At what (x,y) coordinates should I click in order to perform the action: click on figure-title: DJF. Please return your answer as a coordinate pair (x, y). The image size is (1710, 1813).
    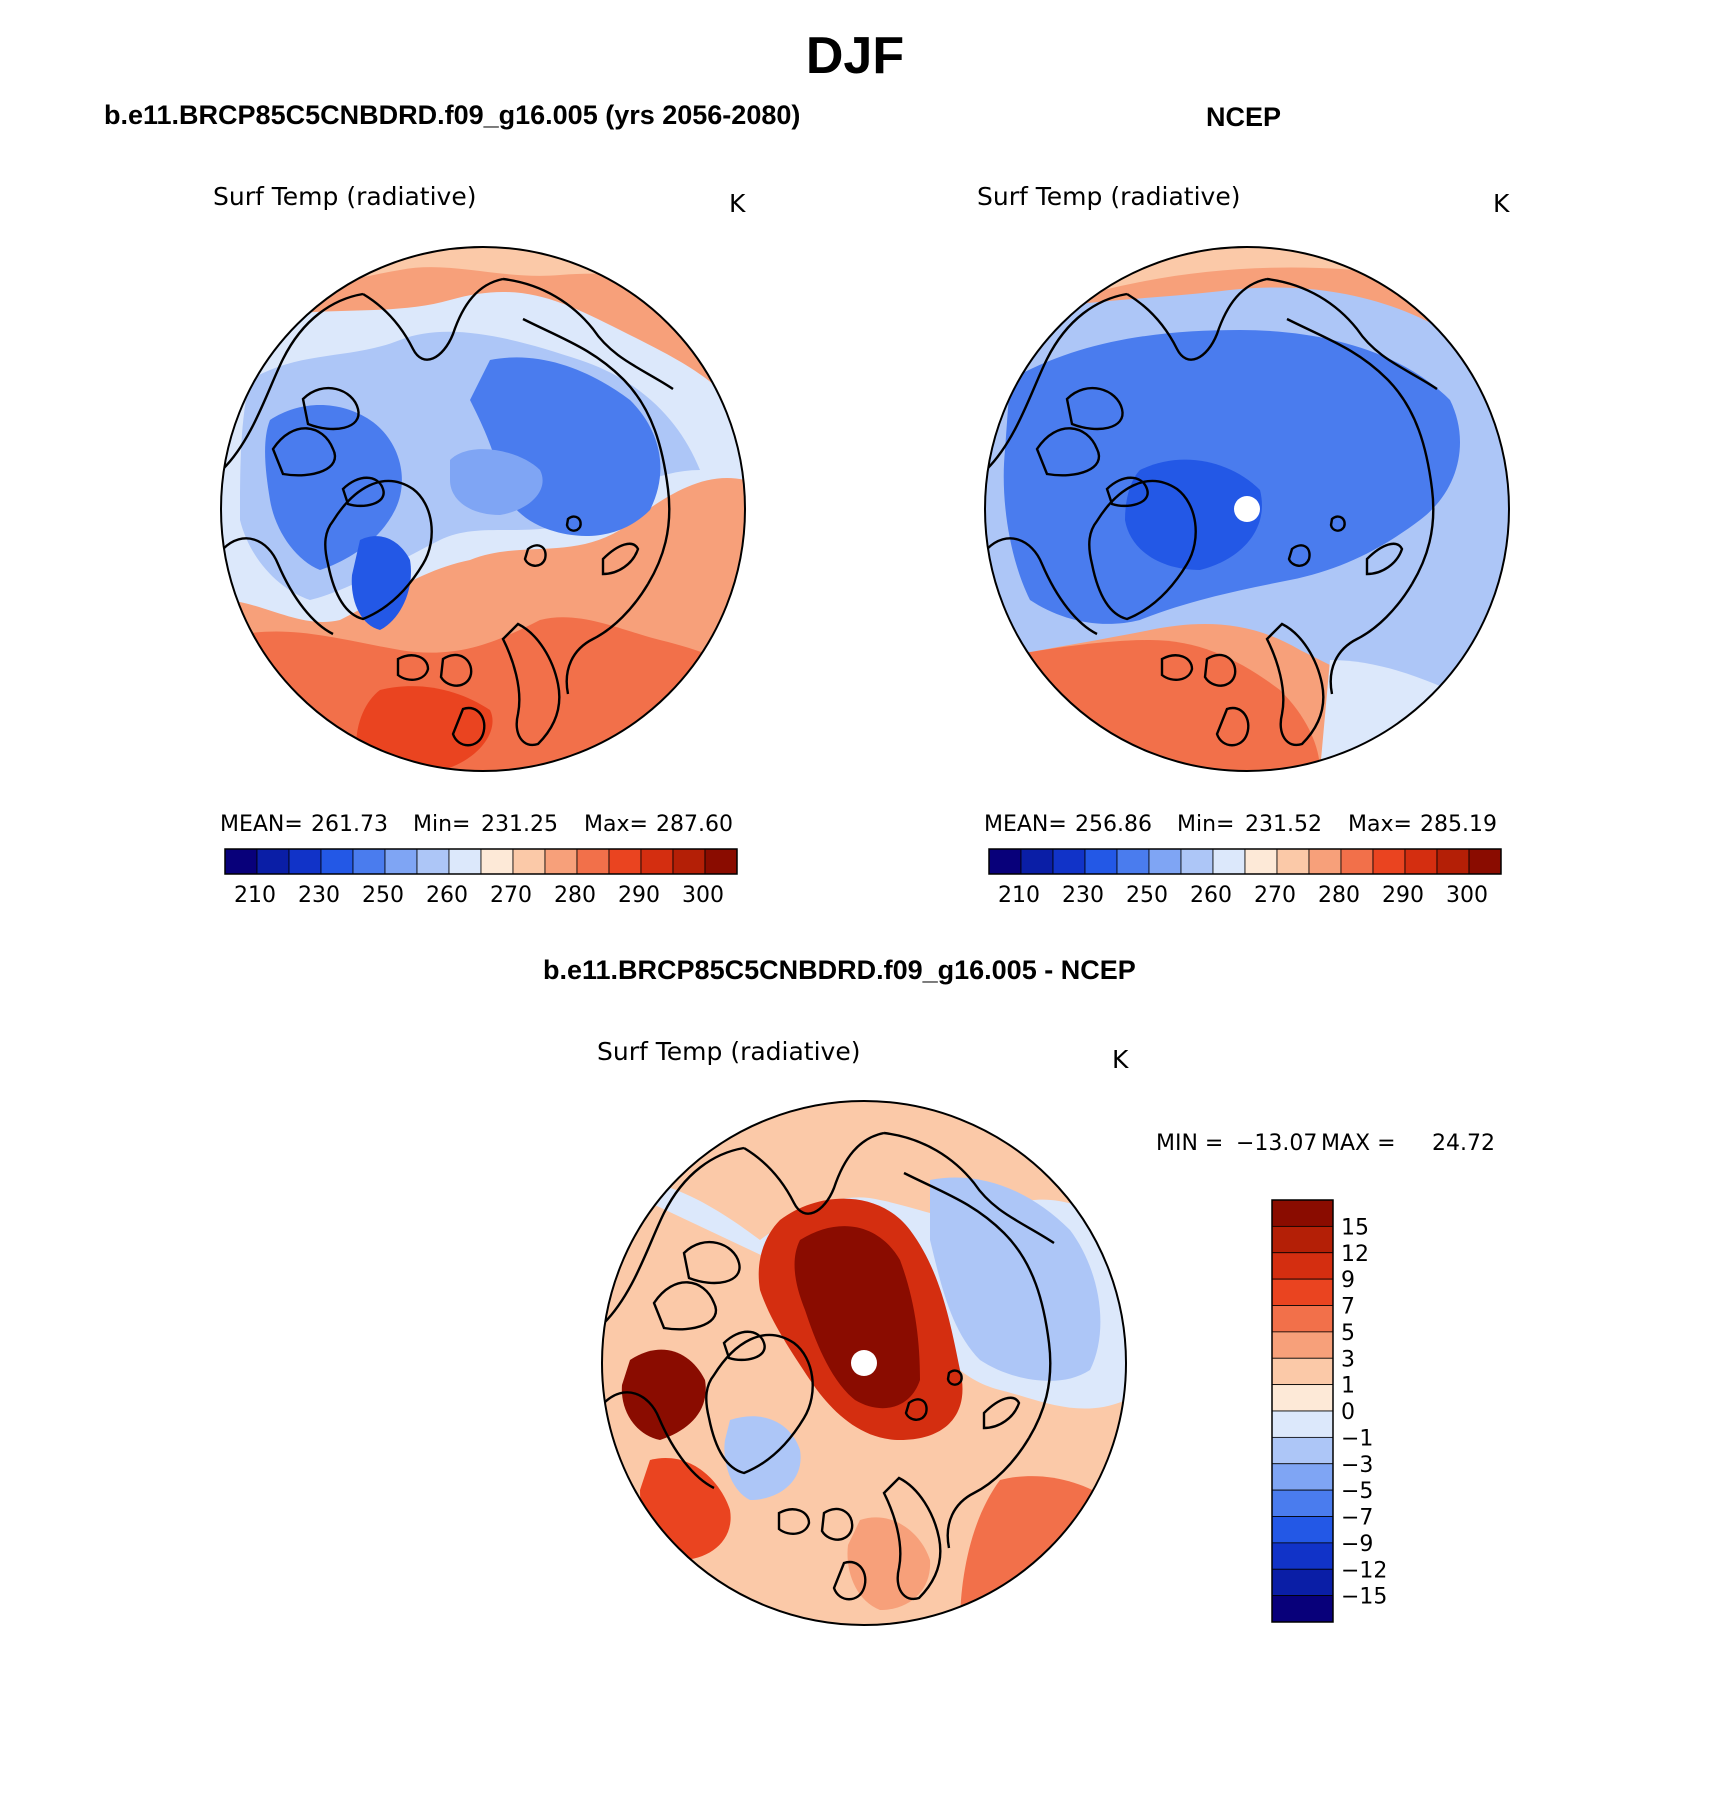
    Looking at the image, I should click on (855, 56).